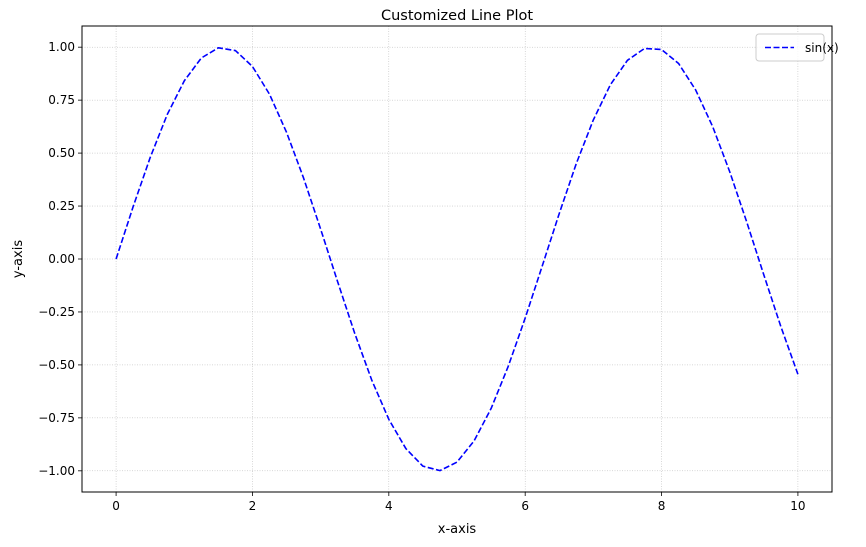 Image resolution: width=866 pixels, height=547 pixels. Describe the element at coordinates (457, 16) in the screenshot. I see `chart-title: Customized Line Plot` at that location.